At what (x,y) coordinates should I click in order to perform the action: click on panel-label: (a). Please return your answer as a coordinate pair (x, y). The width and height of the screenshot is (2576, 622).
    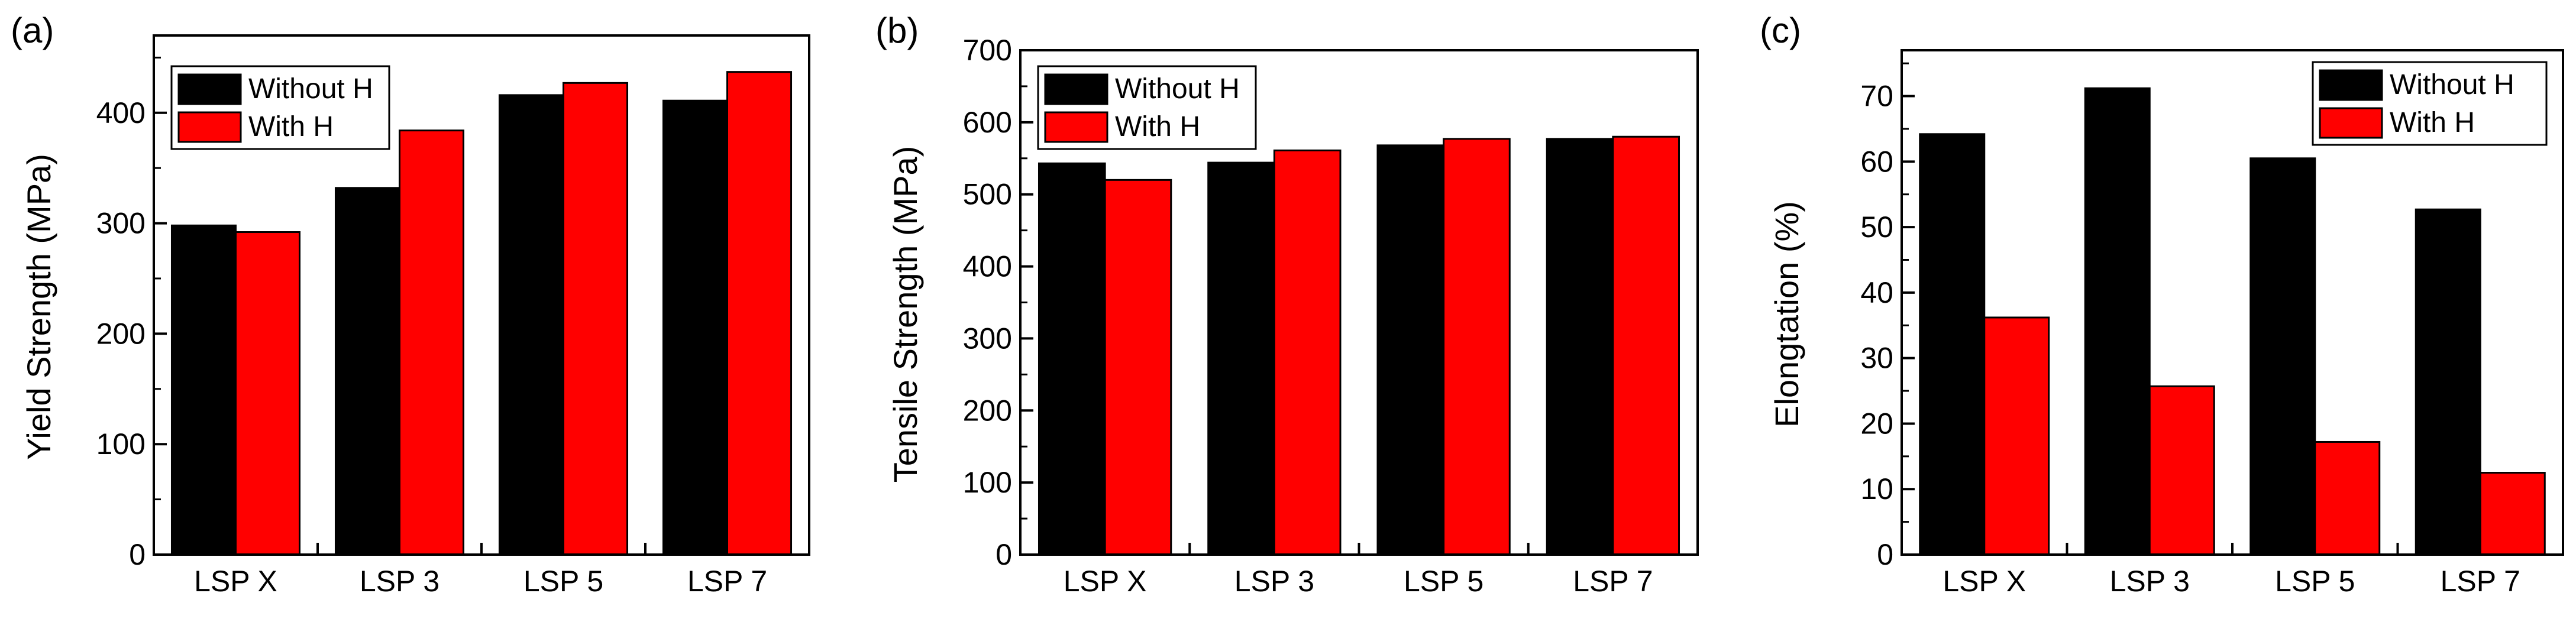
    Looking at the image, I should click on (32, 30).